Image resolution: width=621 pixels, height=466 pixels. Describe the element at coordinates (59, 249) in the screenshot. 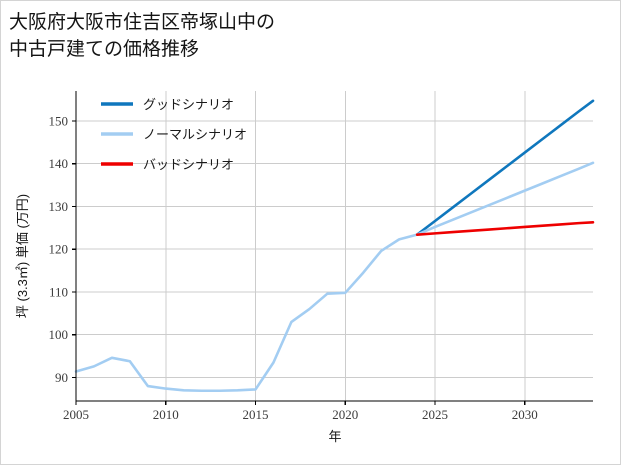

I see `y-tick-label: 120` at that location.